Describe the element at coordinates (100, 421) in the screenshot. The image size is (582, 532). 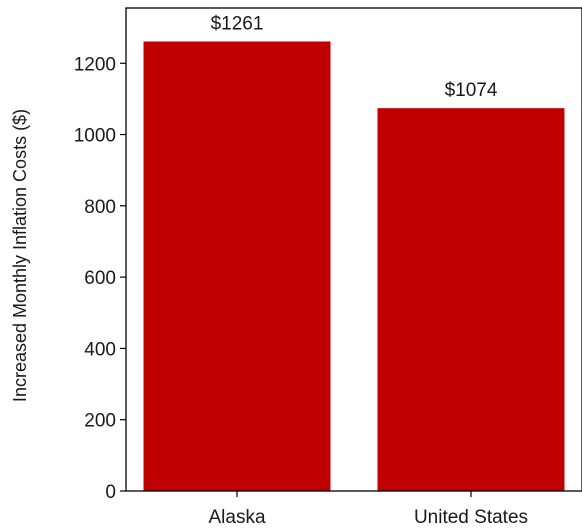
I see `y-tick-label: 200` at that location.